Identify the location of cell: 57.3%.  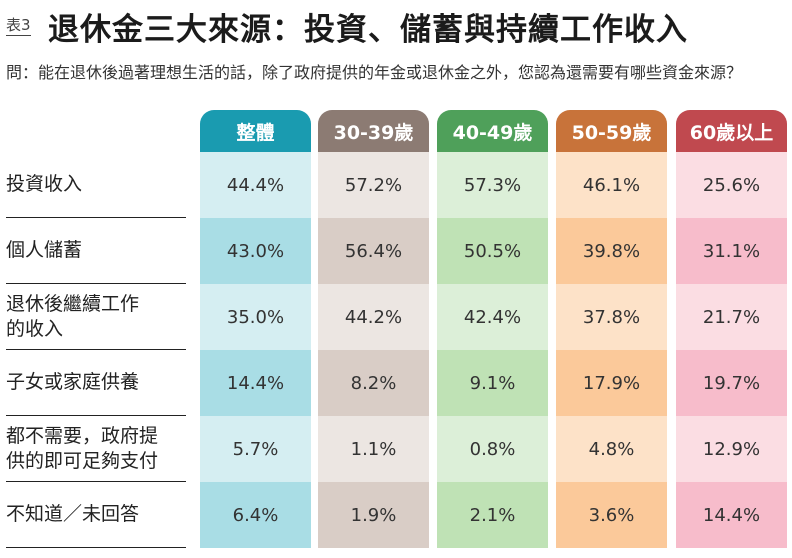
(492, 185).